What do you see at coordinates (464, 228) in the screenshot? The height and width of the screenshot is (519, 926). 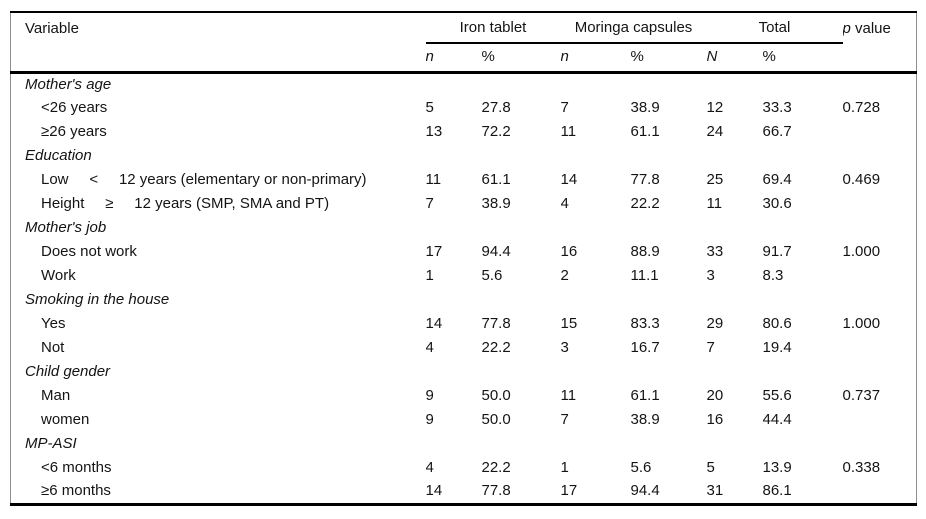 I see `category-row: Mother's job` at bounding box center [464, 228].